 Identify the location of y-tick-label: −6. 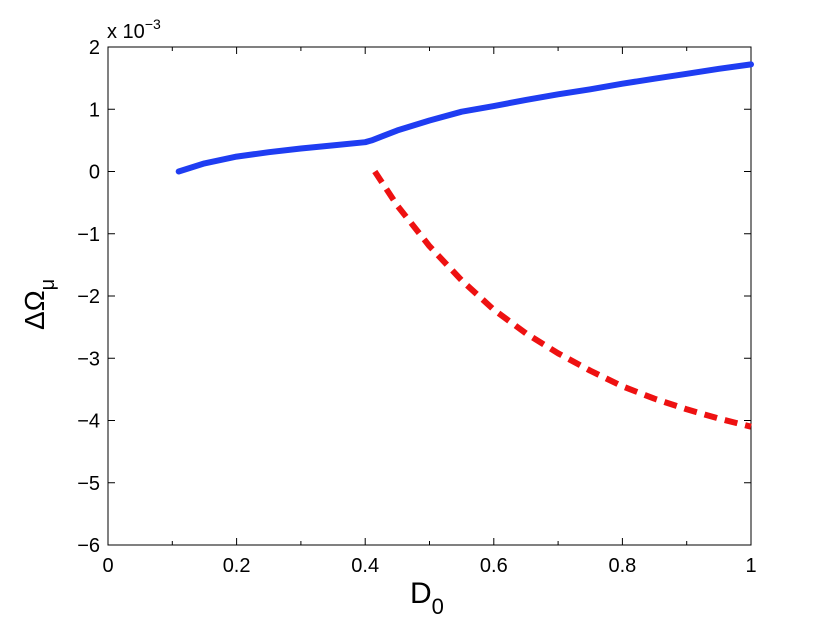
(88, 546).